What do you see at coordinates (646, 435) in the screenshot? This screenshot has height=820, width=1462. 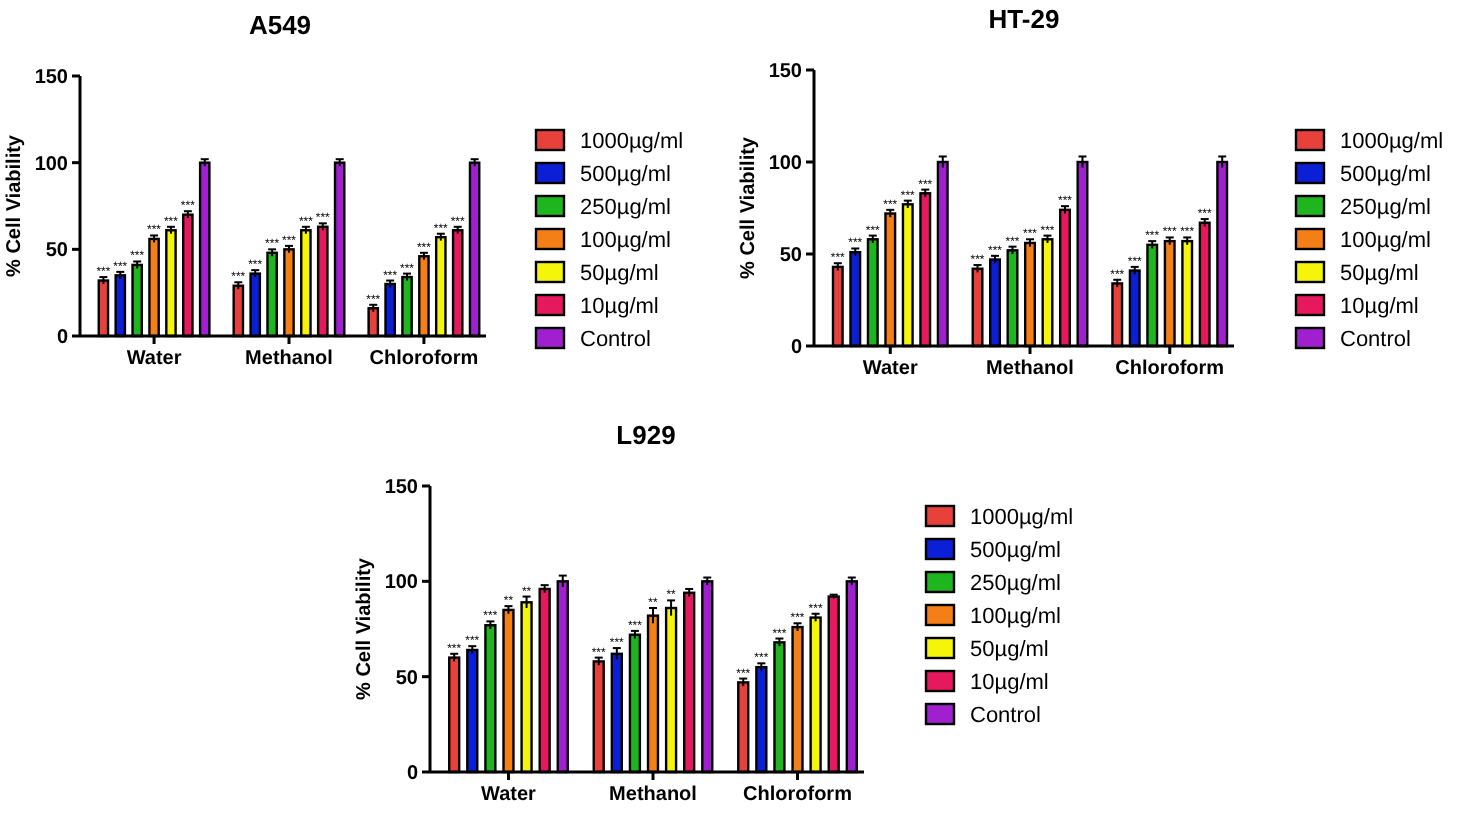 I see `chart-title: L929` at bounding box center [646, 435].